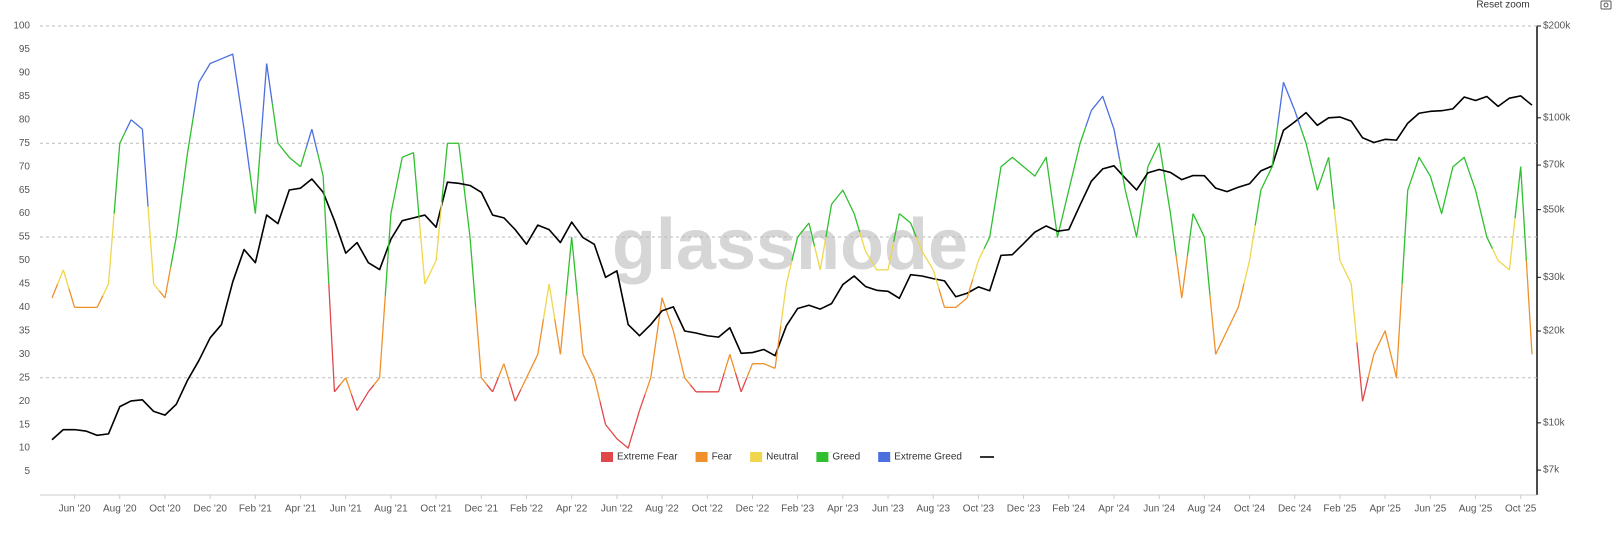  What do you see at coordinates (25, 73) in the screenshot?
I see `y-tick-label: 90` at bounding box center [25, 73].